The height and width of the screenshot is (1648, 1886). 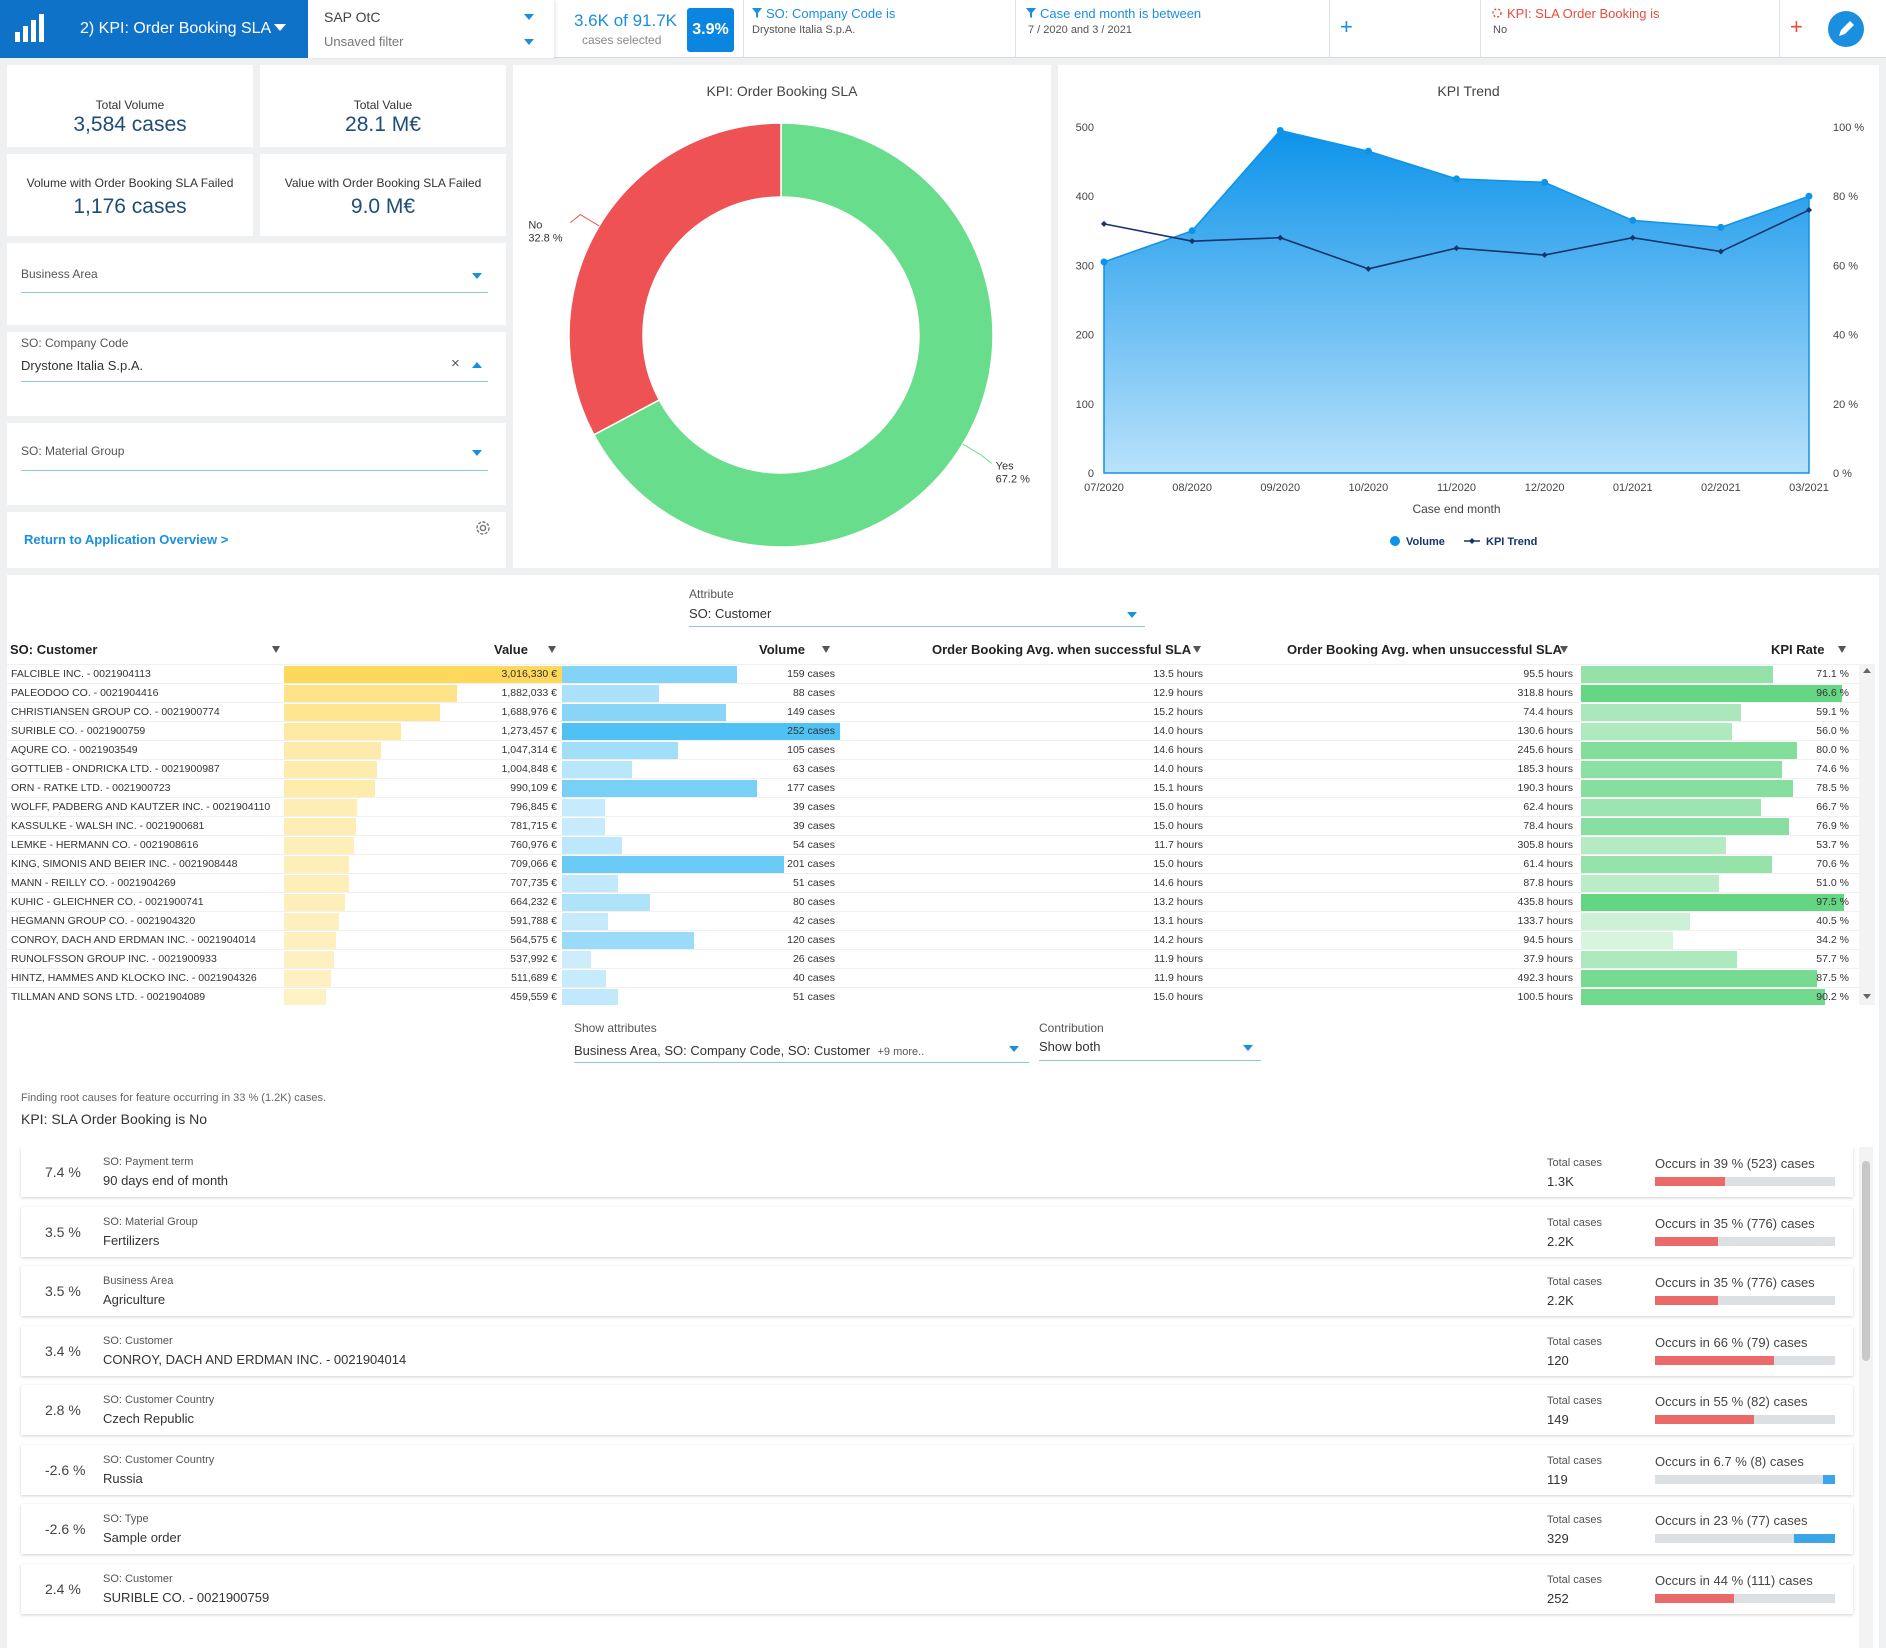 What do you see at coordinates (590, 997) in the screenshot?
I see `volume-bar` at bounding box center [590, 997].